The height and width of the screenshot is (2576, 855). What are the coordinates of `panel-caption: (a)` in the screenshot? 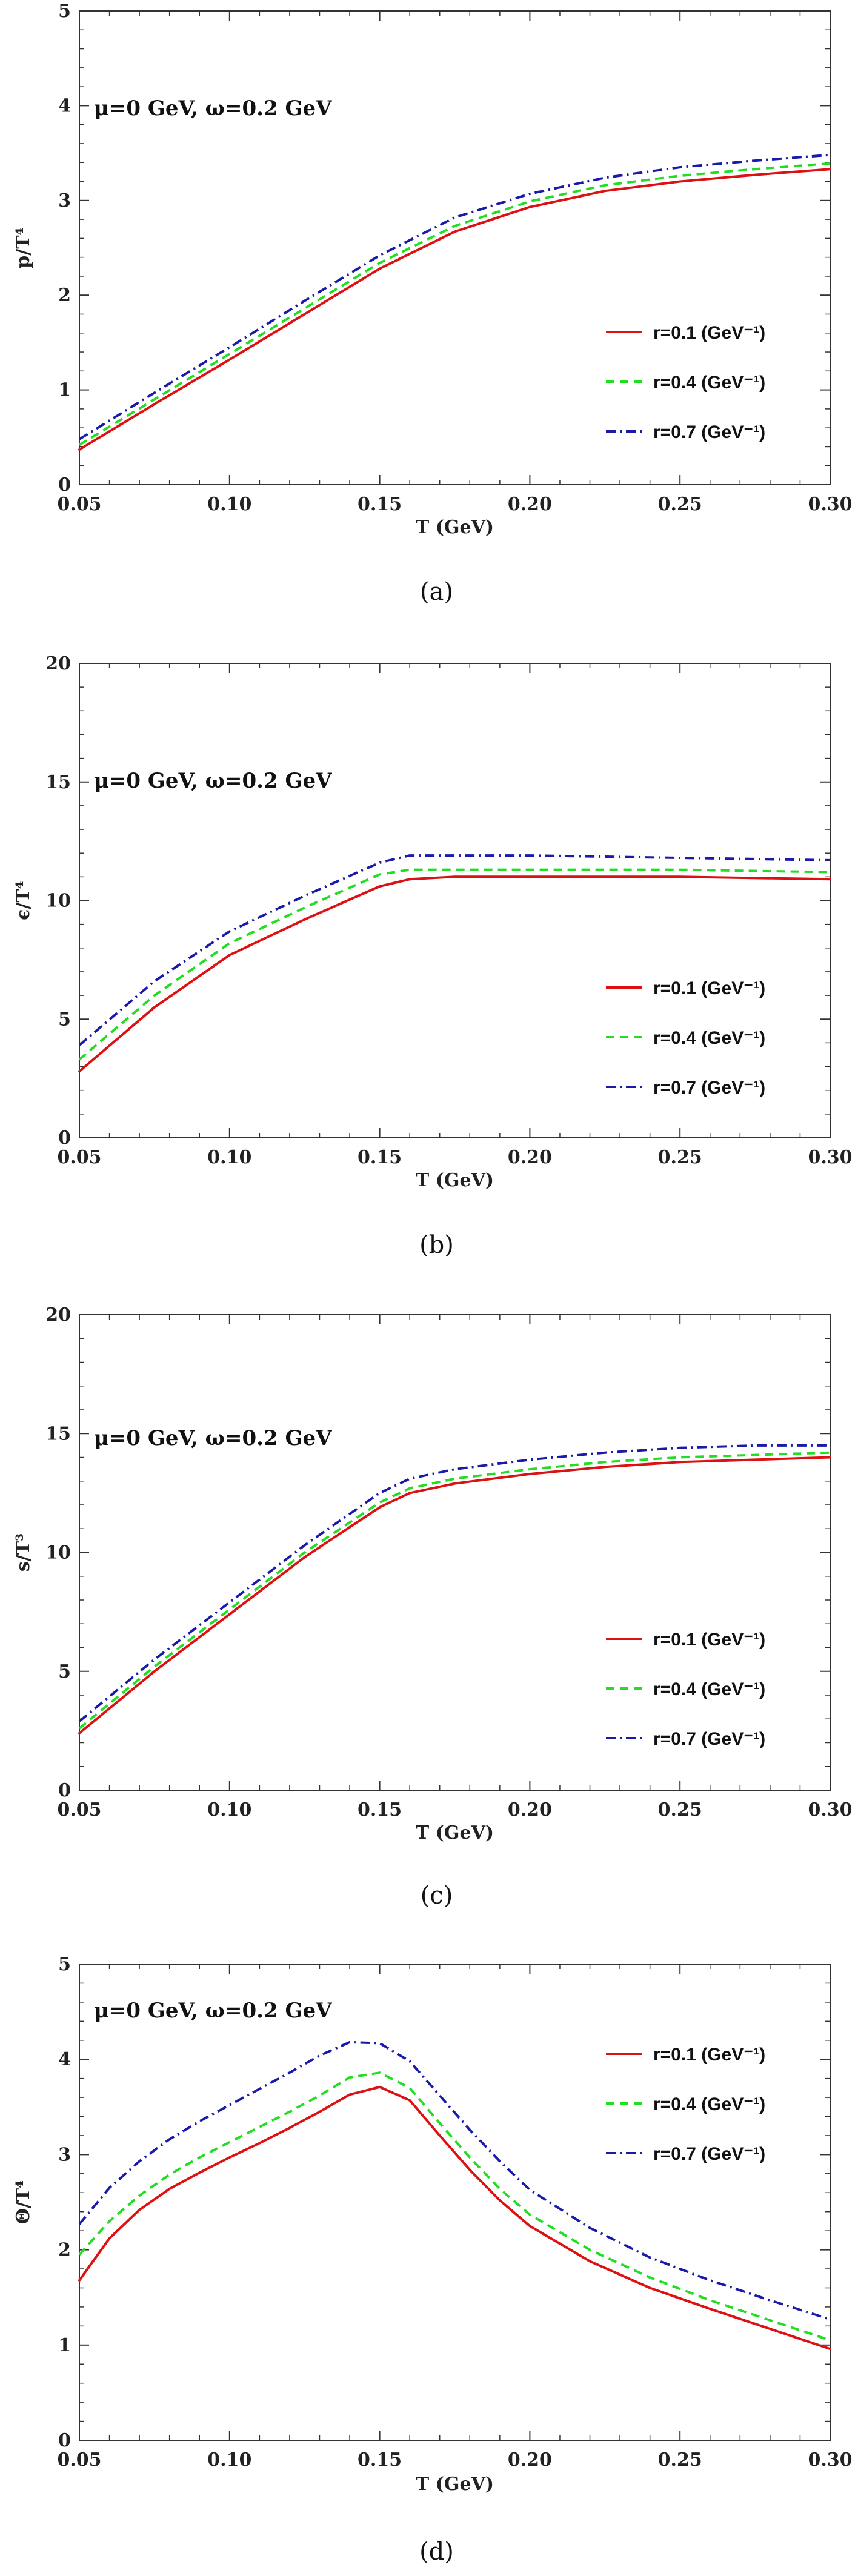 It's located at (437, 592).